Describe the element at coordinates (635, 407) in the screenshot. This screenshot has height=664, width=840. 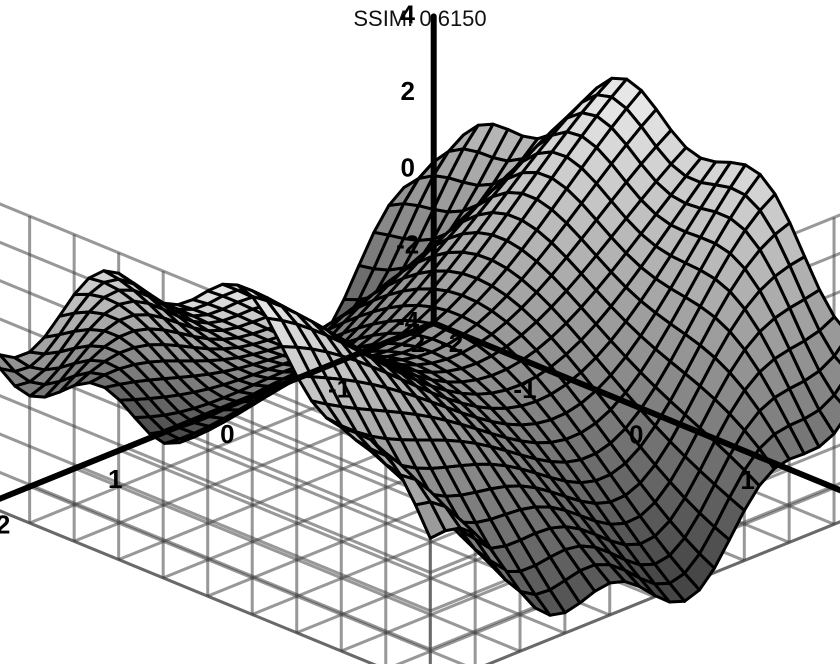
I see `x-axis-line` at that location.